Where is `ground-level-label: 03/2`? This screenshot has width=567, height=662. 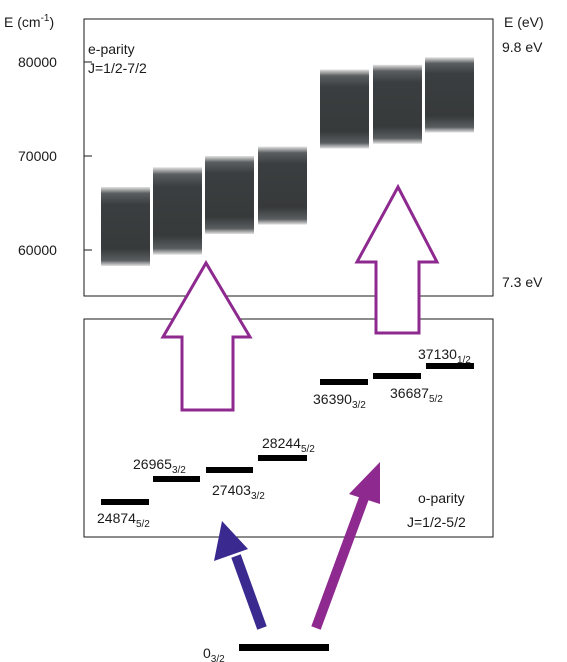 ground-level-label: 03/2 is located at coordinates (214, 653).